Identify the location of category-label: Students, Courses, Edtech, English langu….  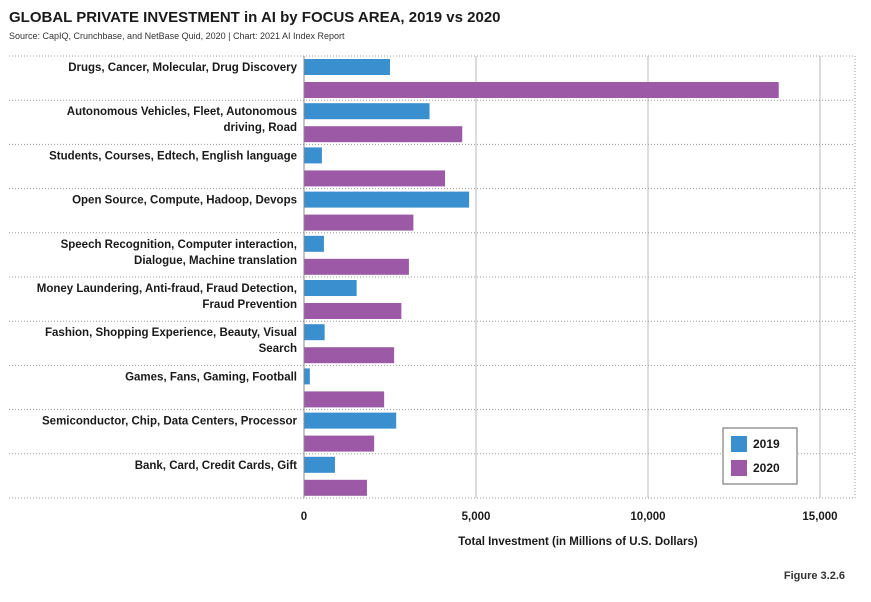
(173, 156).